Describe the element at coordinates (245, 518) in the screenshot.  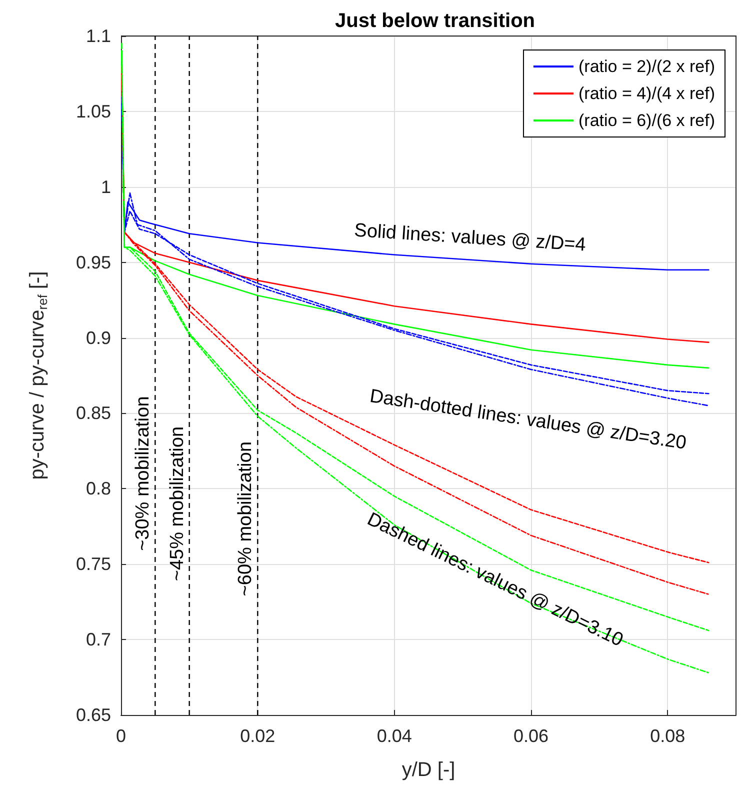
I see `ref-line-label: ~60% mobilization` at that location.